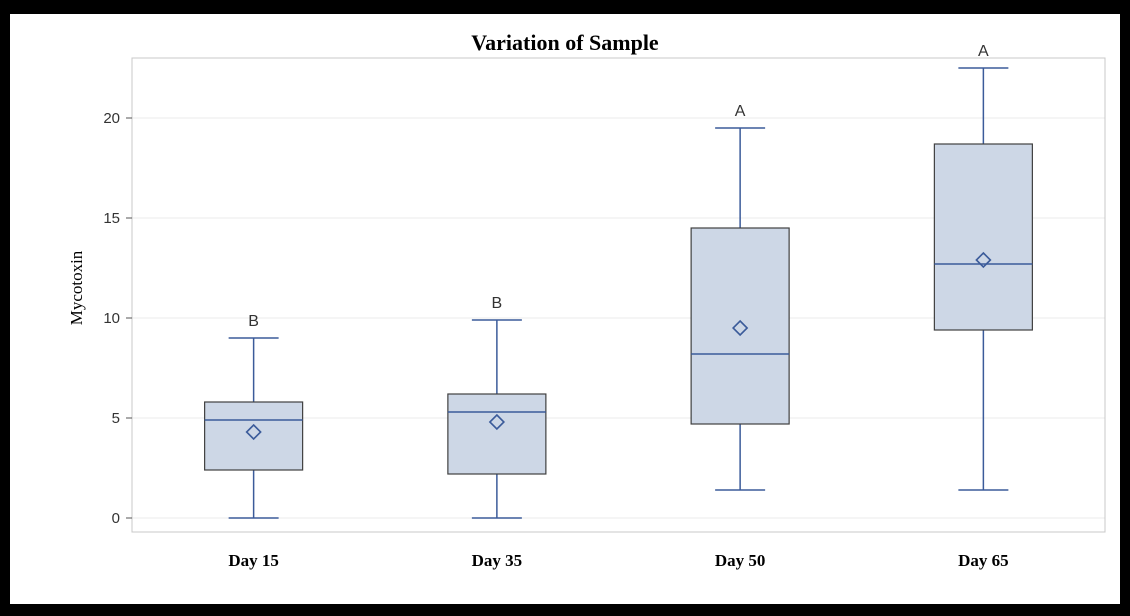 This screenshot has width=1130, height=616. Describe the element at coordinates (111, 218) in the screenshot. I see `y-tick-label: 15` at that location.